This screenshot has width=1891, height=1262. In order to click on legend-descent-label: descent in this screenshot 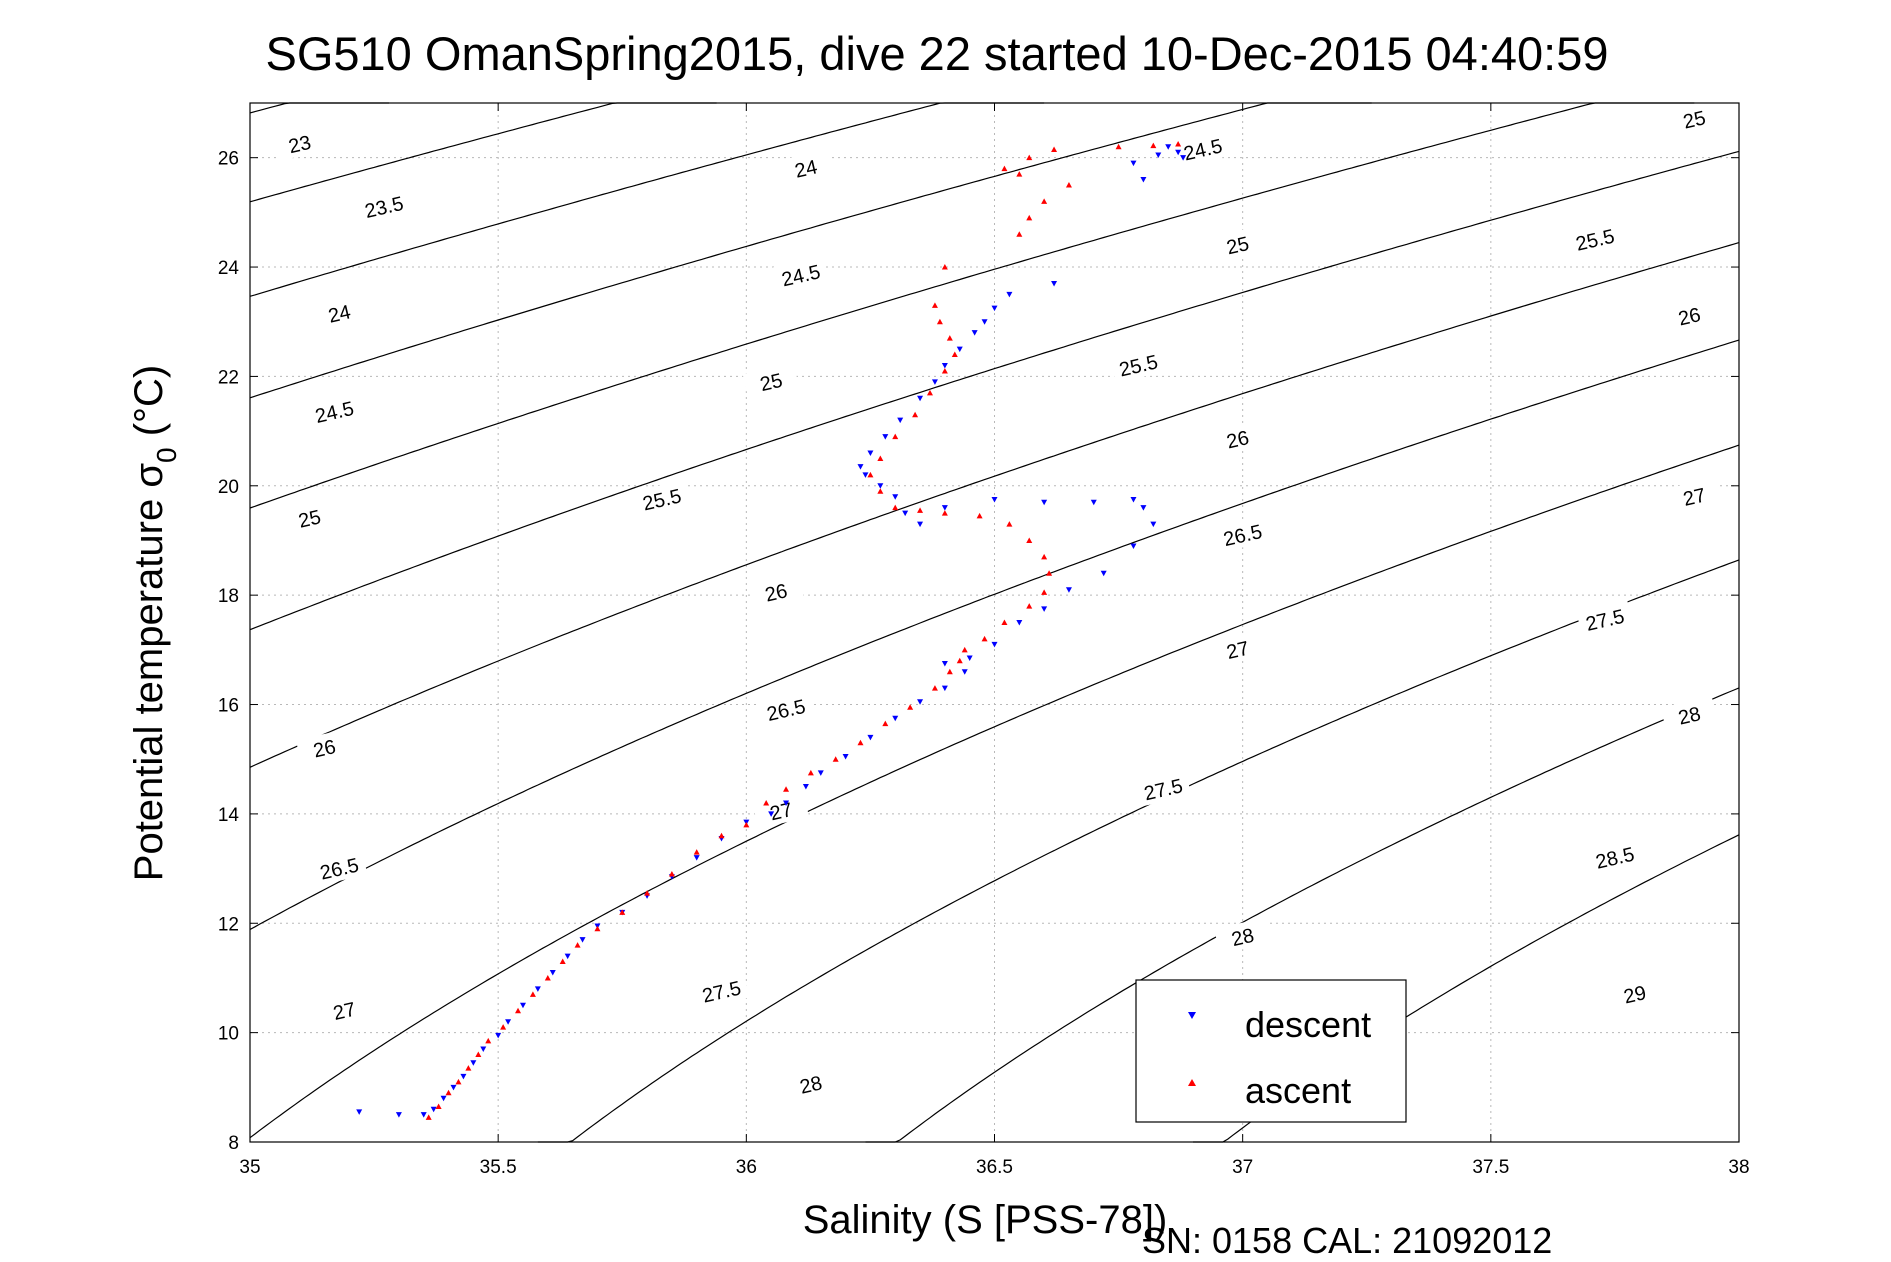, I will do `click(1308, 1024)`.